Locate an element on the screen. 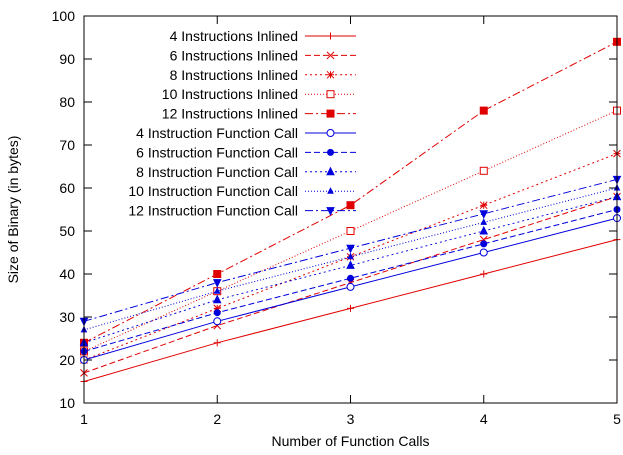  legend-entry: 6 Instruction Function Call is located at coordinates (246, 152).